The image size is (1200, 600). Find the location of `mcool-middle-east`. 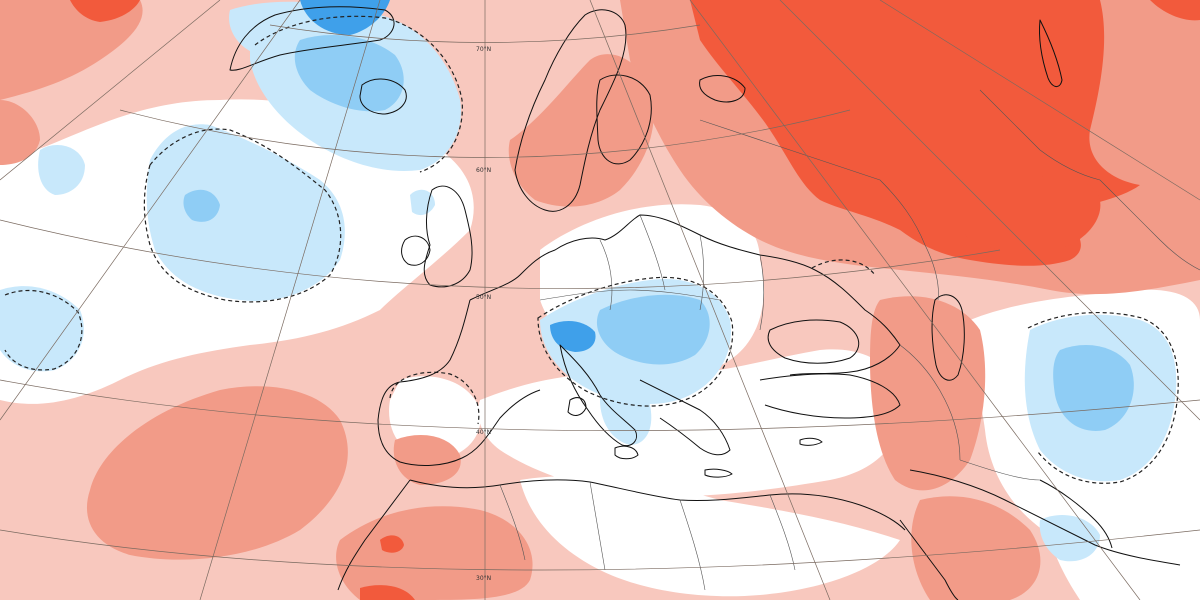

mcool-middle-east is located at coordinates (1093, 388).